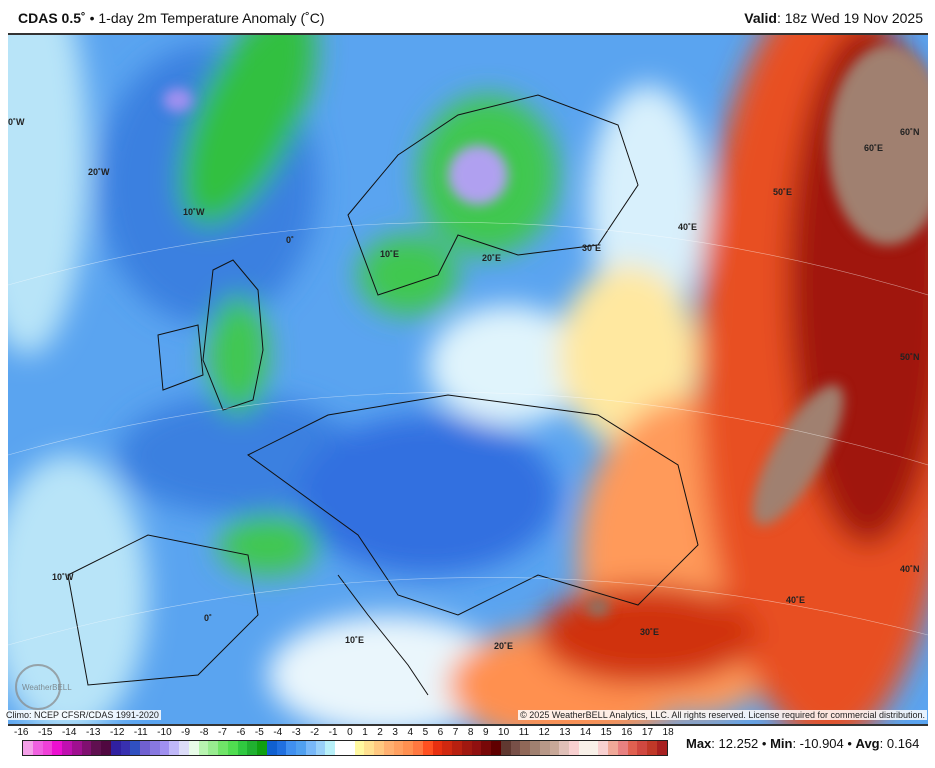  What do you see at coordinates (410, 732) in the screenshot?
I see `colorbar-tick: 4` at bounding box center [410, 732].